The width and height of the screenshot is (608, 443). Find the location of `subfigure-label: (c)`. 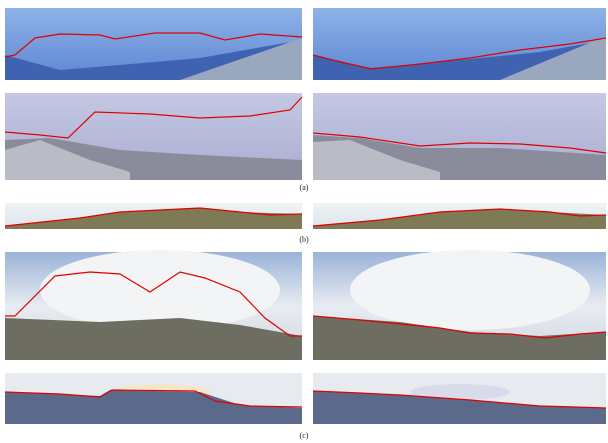

subfigure-label: (c) is located at coordinates (304, 435).